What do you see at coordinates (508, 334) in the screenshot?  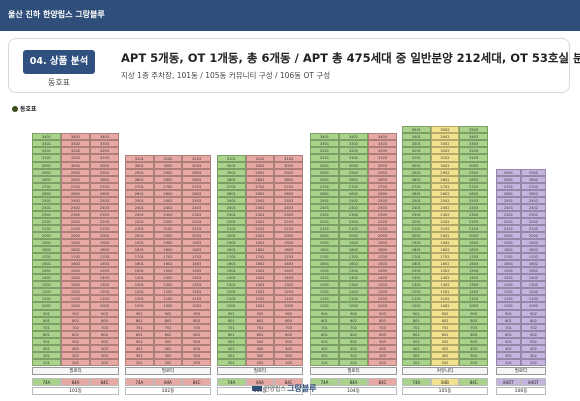 I see `unit-cell: 601` at bounding box center [508, 334].